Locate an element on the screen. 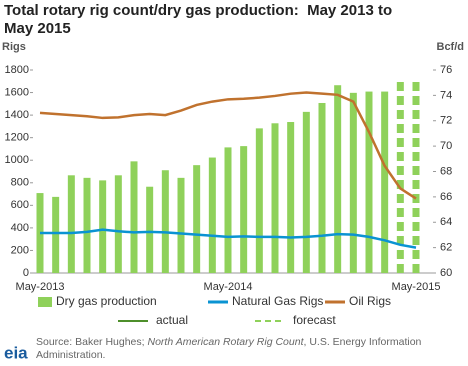 This screenshot has height=366, width=468. legend-label: Dry gas production is located at coordinates (106, 301).